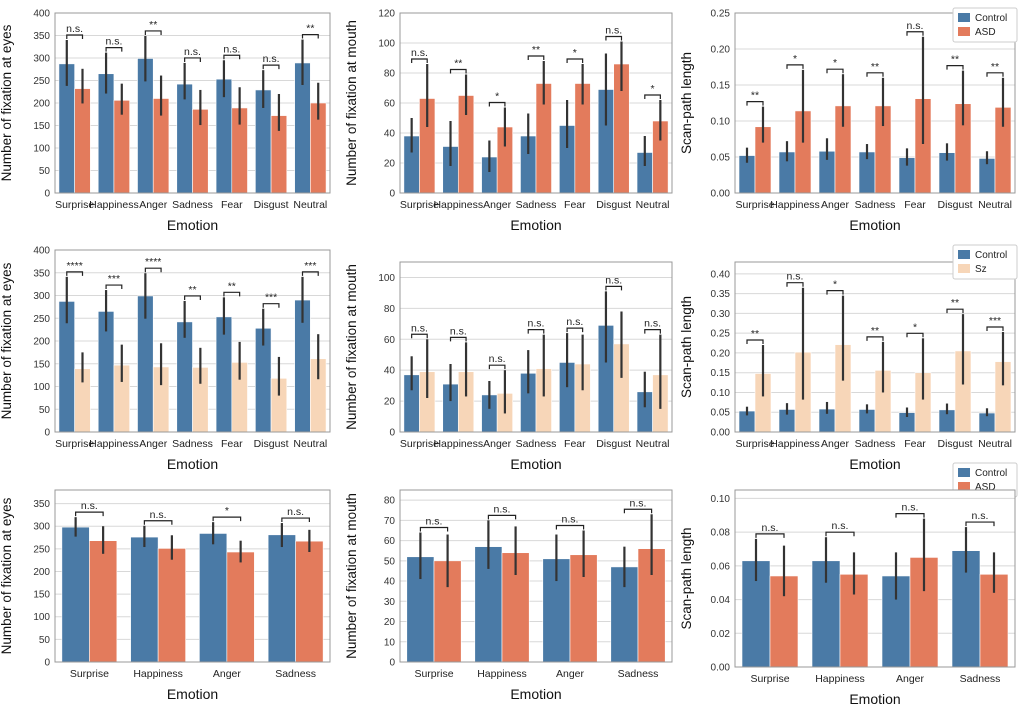  What do you see at coordinates (985, 262) in the screenshot?
I see `legend: Control Sz` at bounding box center [985, 262].